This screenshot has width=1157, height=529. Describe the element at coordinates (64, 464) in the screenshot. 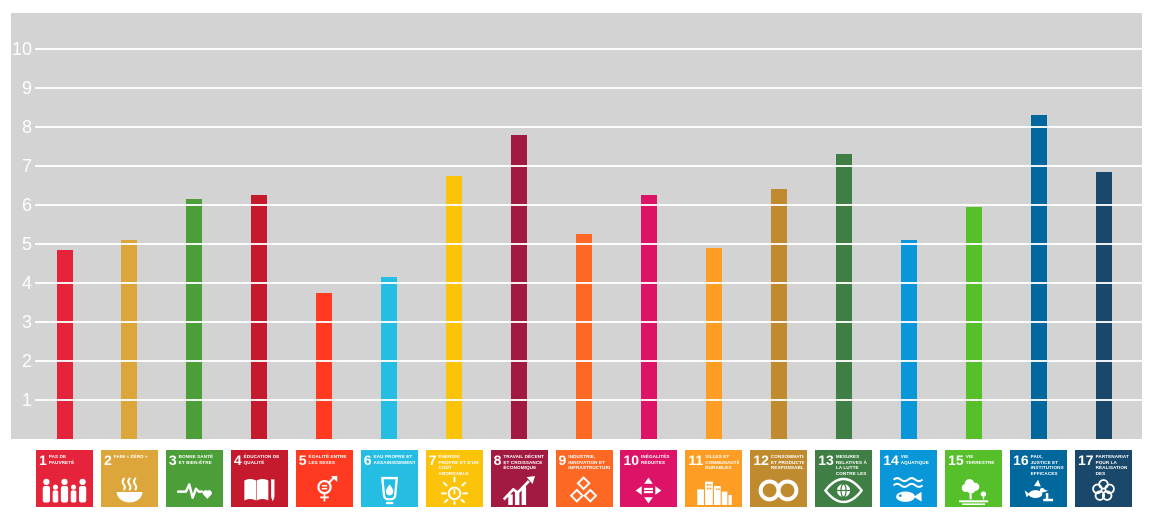

I see `sdg-tile-head-1: 1 PAS DE PAUVRETÉ` at that location.